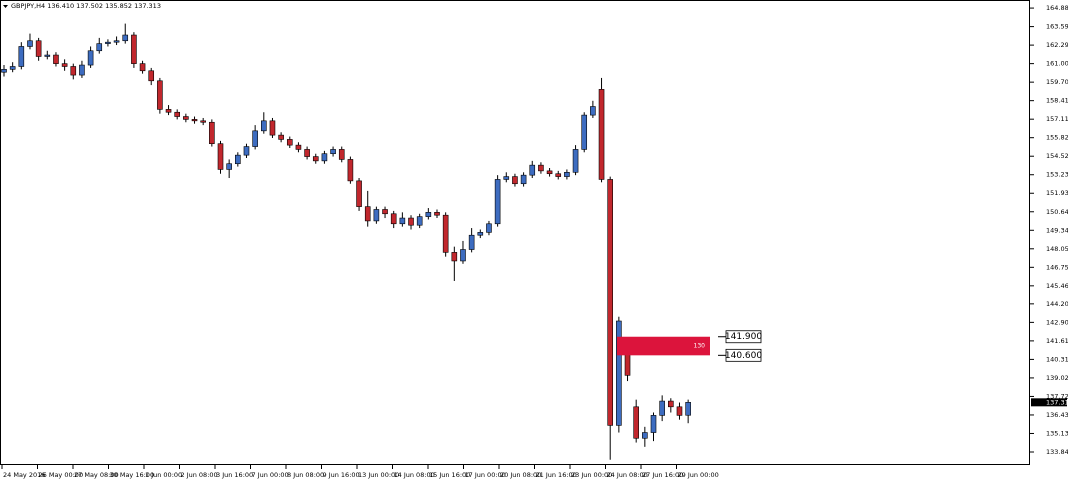 The image size is (1068, 483). What do you see at coordinates (743, 356) in the screenshot?
I see `price-callout-label: 140.600` at bounding box center [743, 356].